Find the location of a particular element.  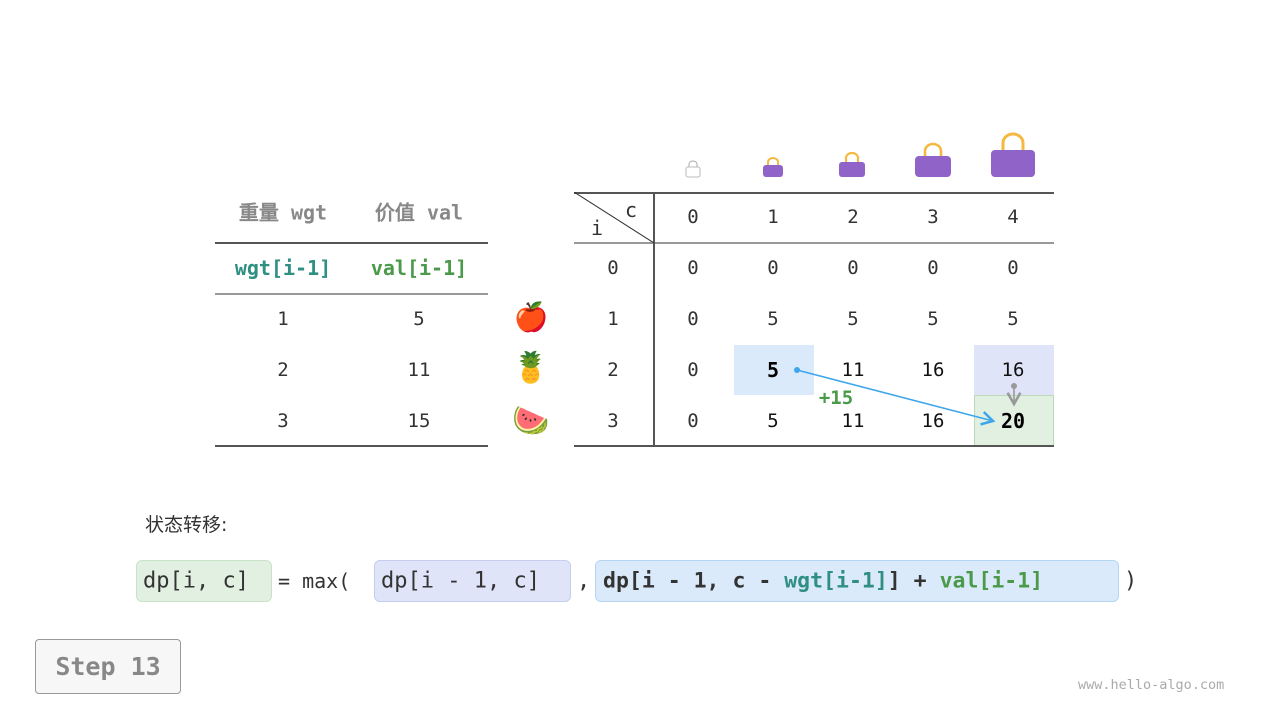

formula-max: = max( is located at coordinates (314, 581).